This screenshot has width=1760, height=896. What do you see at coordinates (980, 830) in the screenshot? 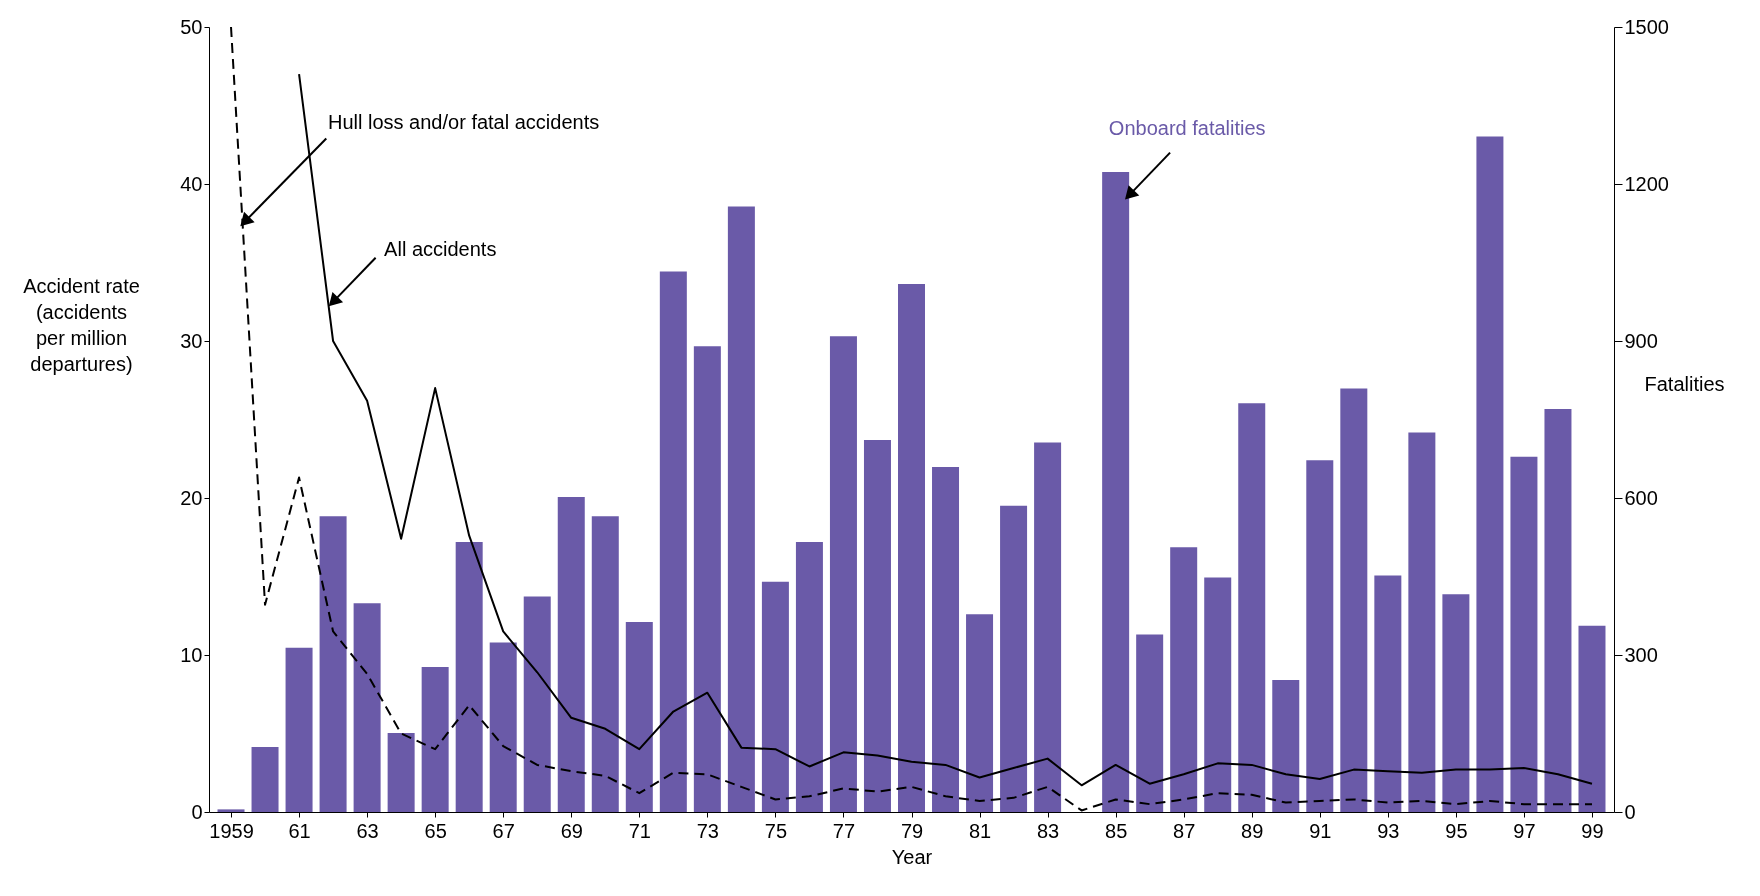
I see `x-tick-label: 81` at bounding box center [980, 830].